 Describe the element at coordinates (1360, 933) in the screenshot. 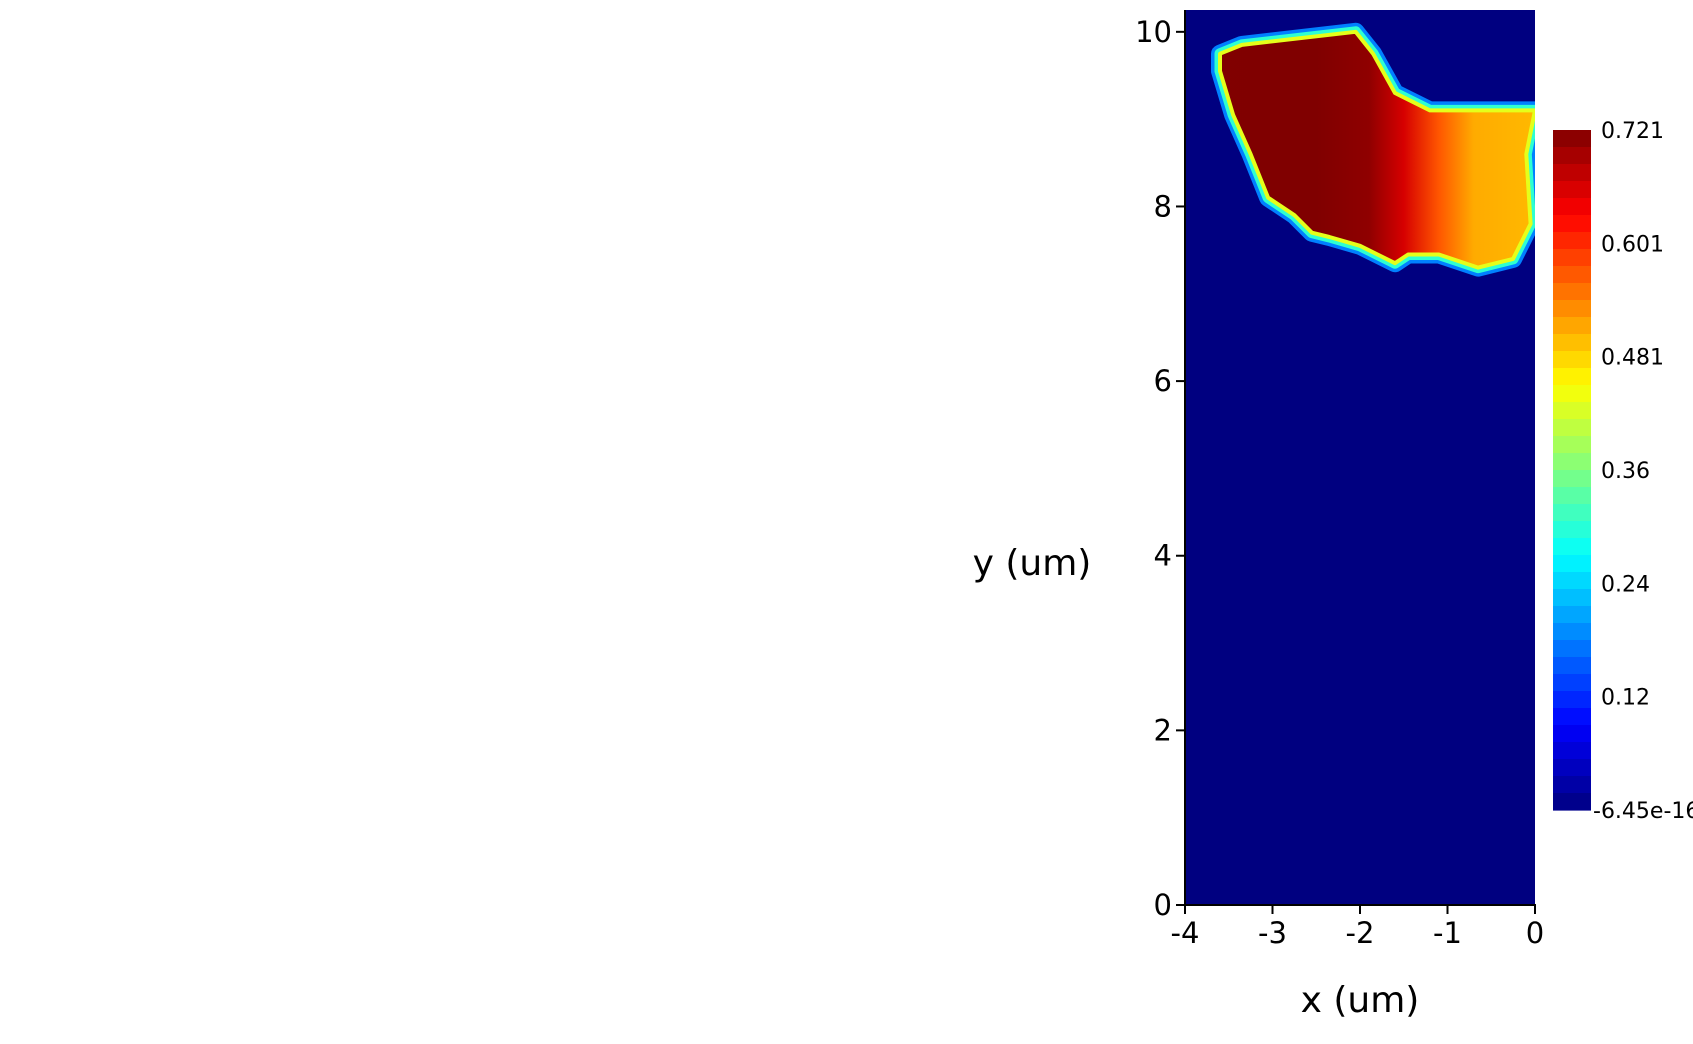

I see `x-tick-label: -2` at that location.